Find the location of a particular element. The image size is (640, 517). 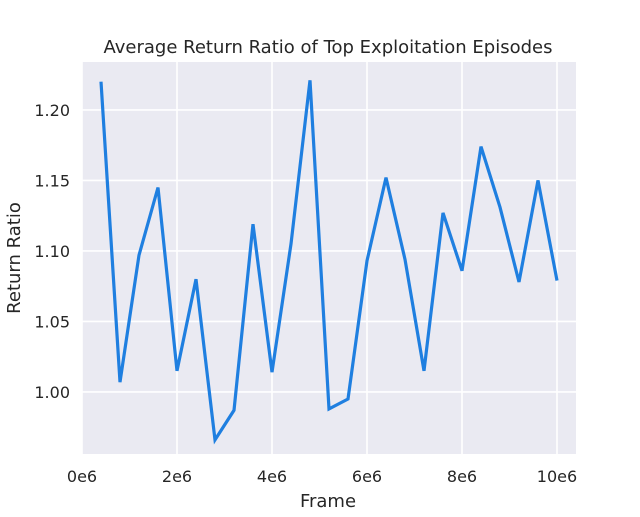

y-tick-labels: 1.00 1.05 1.10 1.15 1.20 is located at coordinates (52, 251).